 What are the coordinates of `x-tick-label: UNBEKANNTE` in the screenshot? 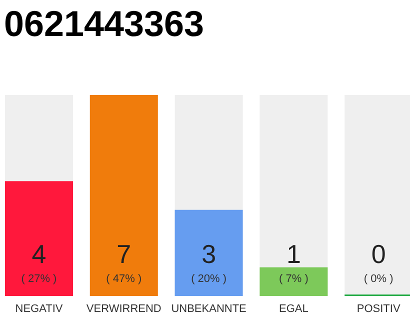 It's located at (208, 309).